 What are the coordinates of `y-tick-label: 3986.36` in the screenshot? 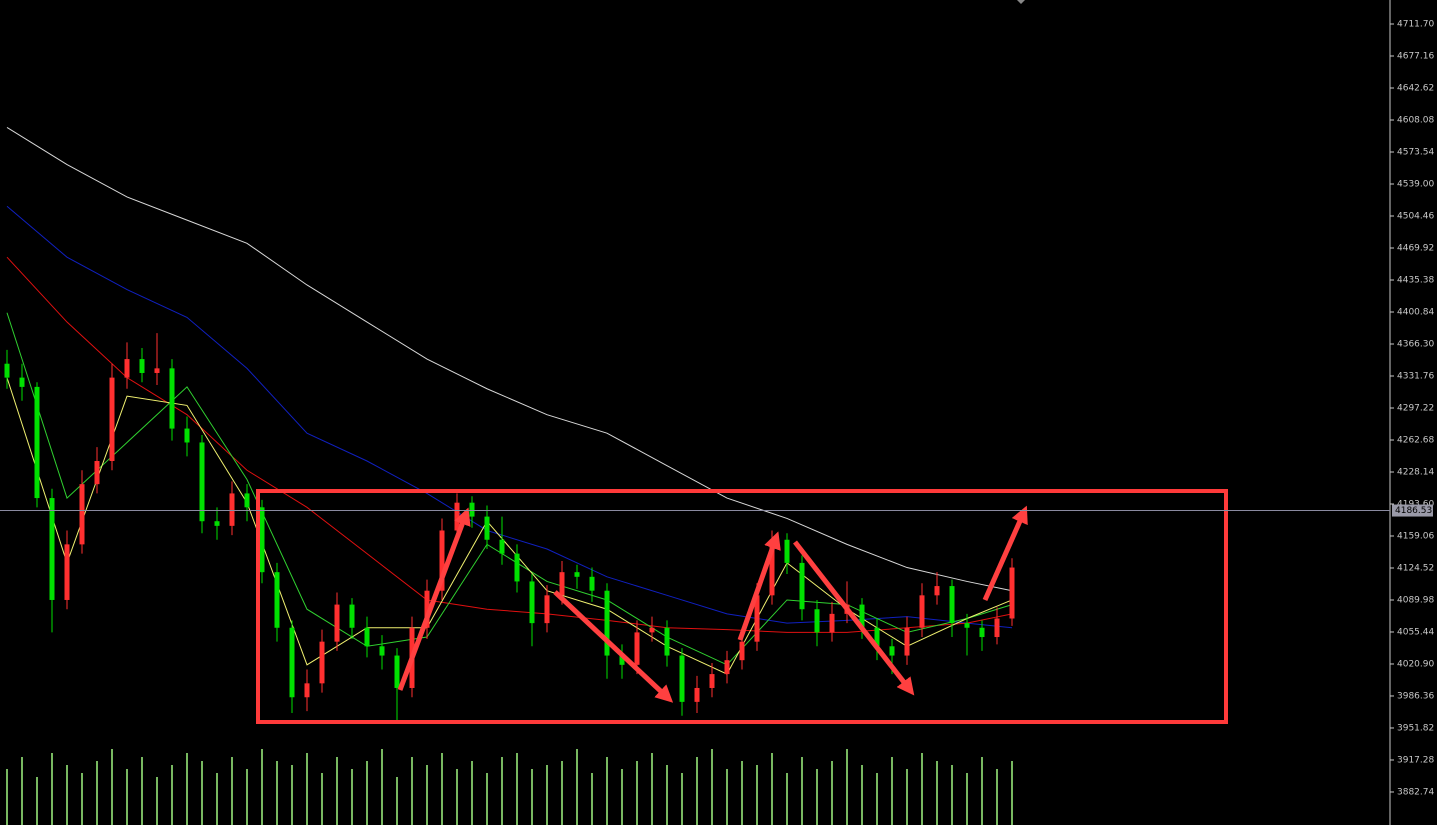 It's located at (1415, 696).